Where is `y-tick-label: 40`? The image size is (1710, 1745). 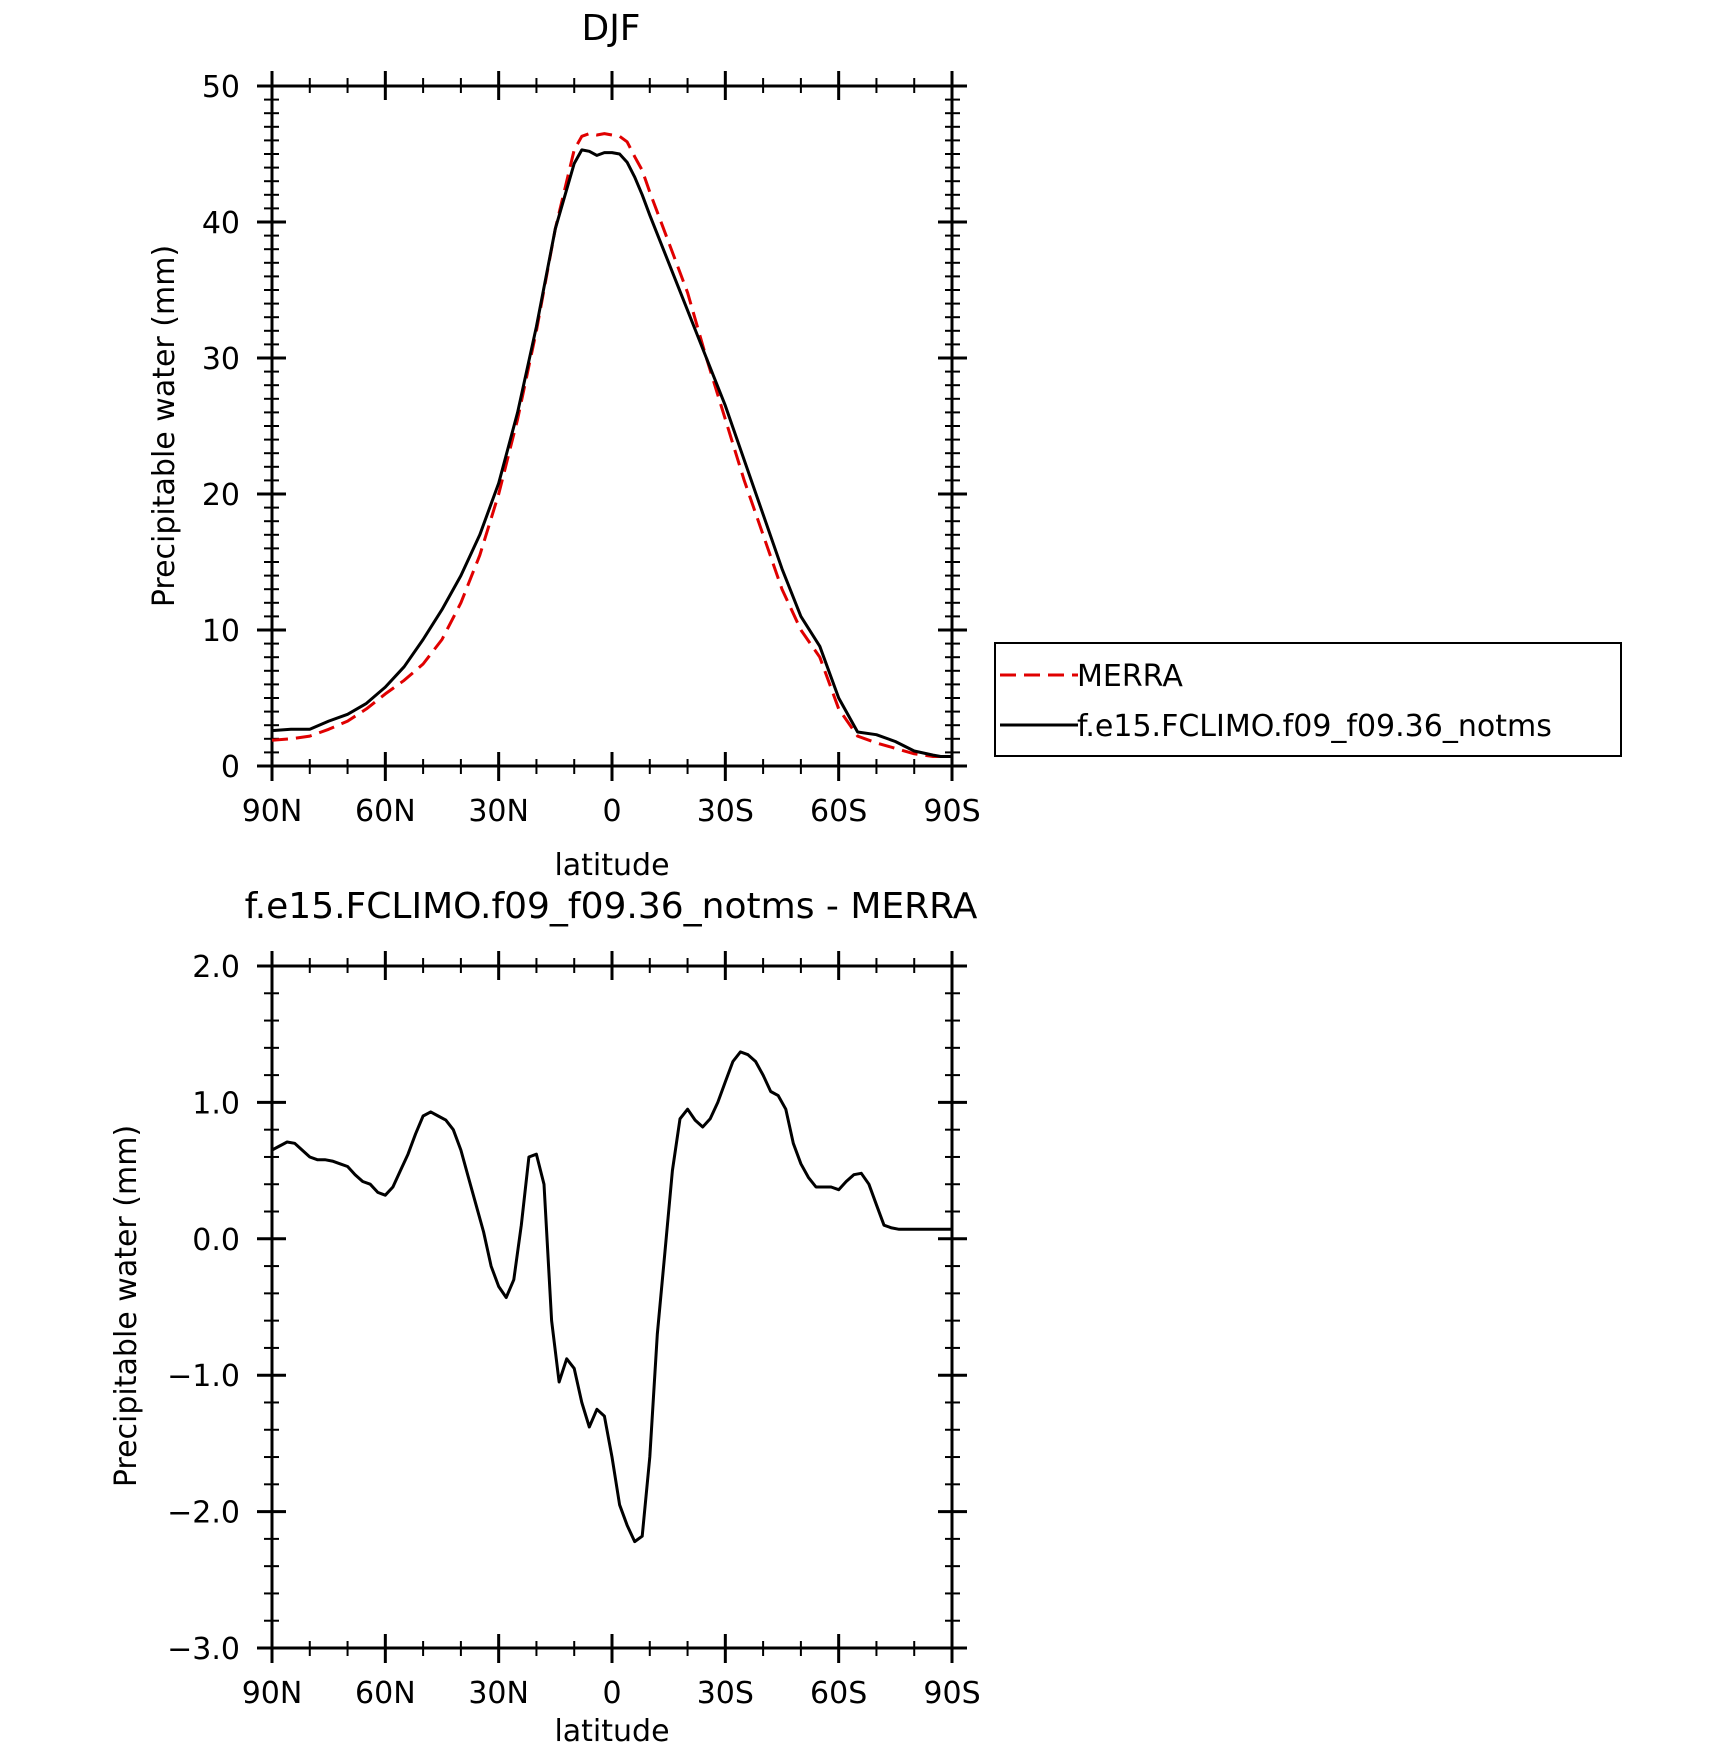 y-tick-label: 40 is located at coordinates (221, 223).